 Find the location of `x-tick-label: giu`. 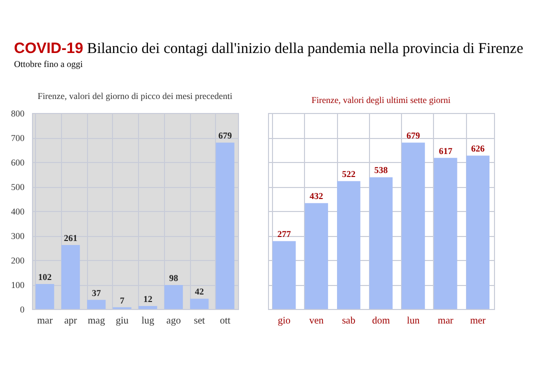

x-tick-label: giu is located at coordinates (122, 321).